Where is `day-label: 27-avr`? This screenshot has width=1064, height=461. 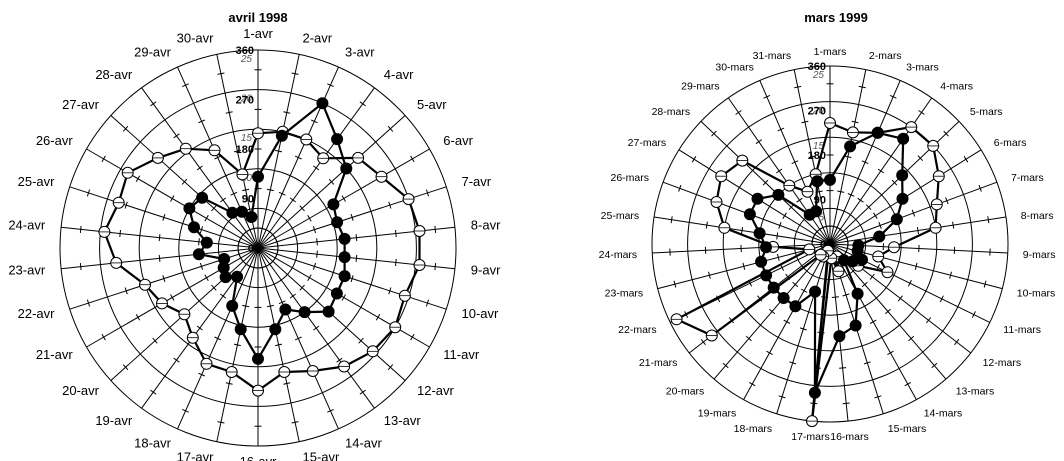
day-label: 27-avr is located at coordinates (81, 104).